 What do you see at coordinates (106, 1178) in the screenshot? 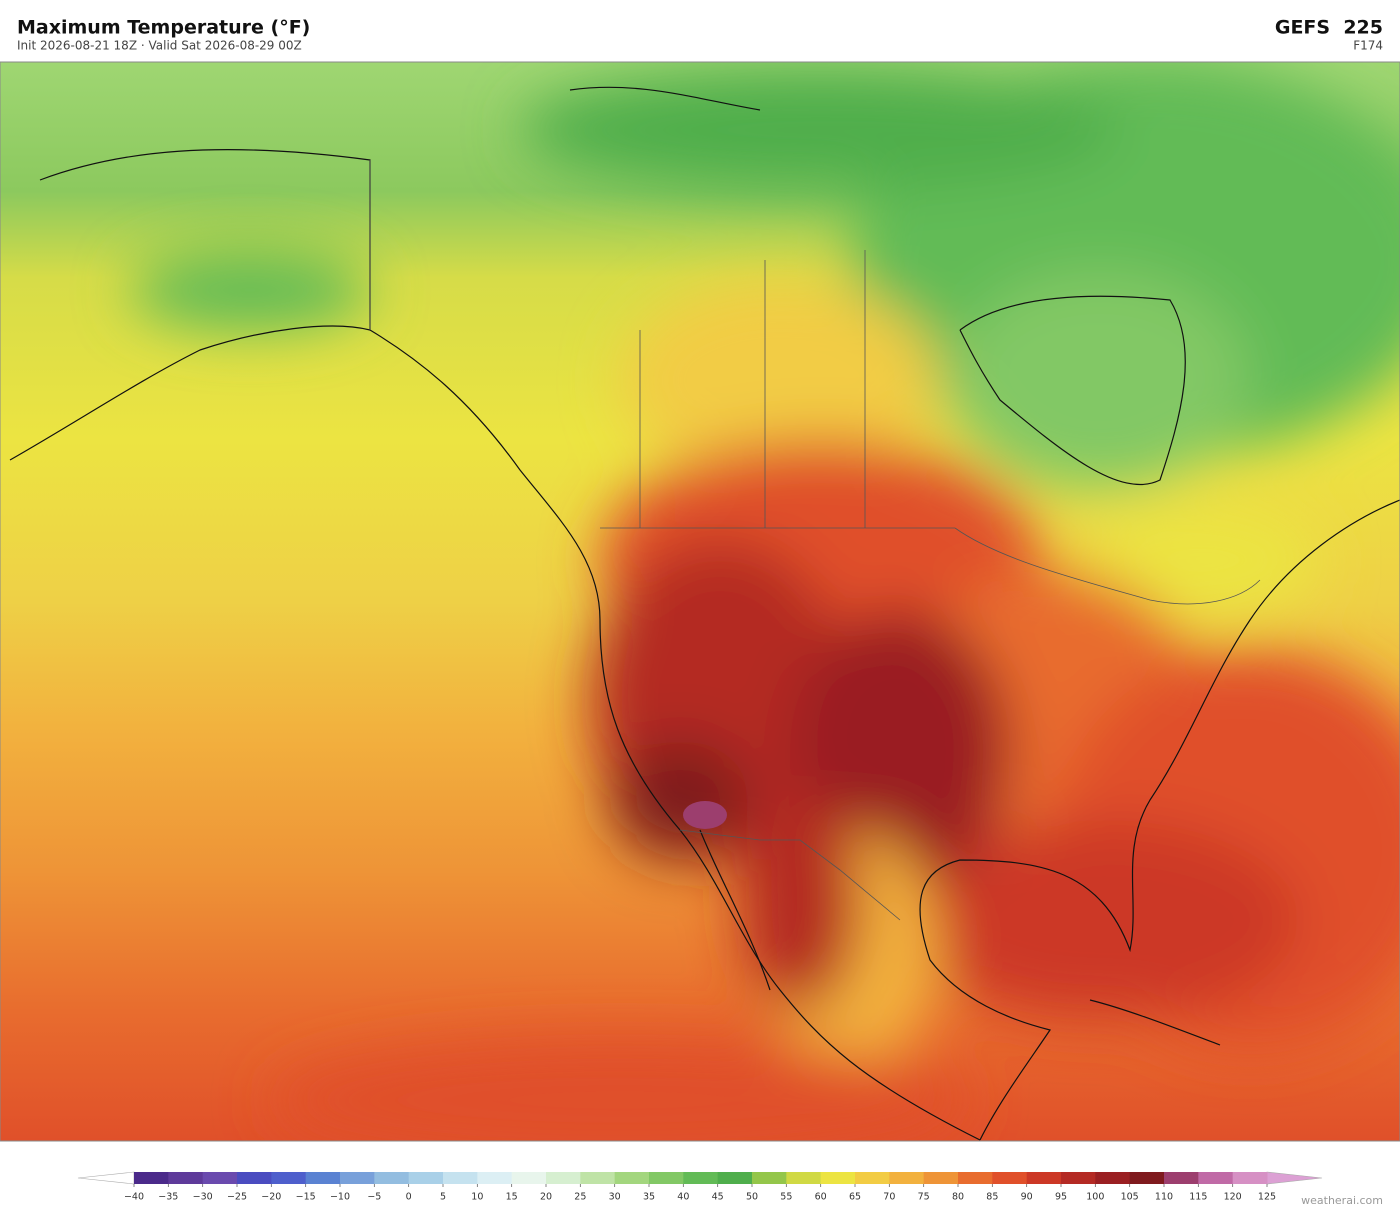
I see `colorbar-under` at bounding box center [106, 1178].